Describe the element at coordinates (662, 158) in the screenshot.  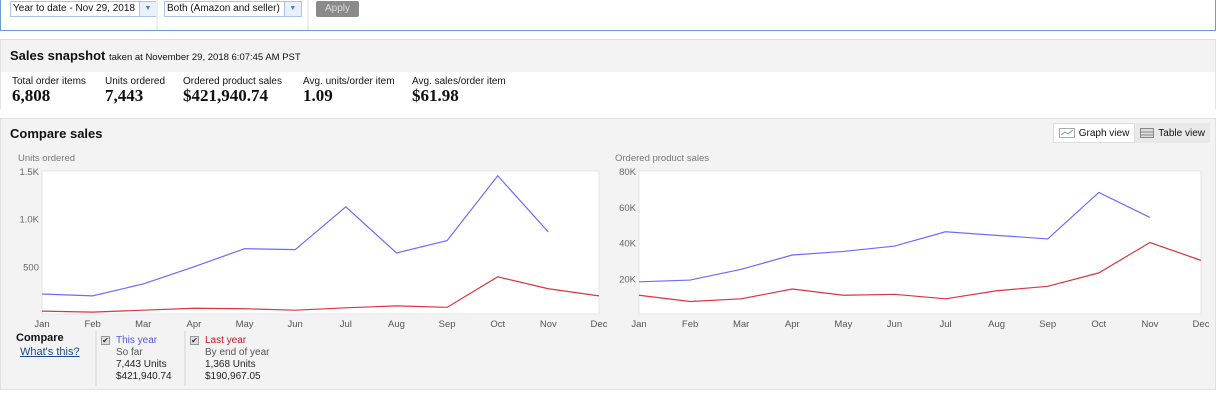
I see `y-axis-title: Ordered product sales` at that location.